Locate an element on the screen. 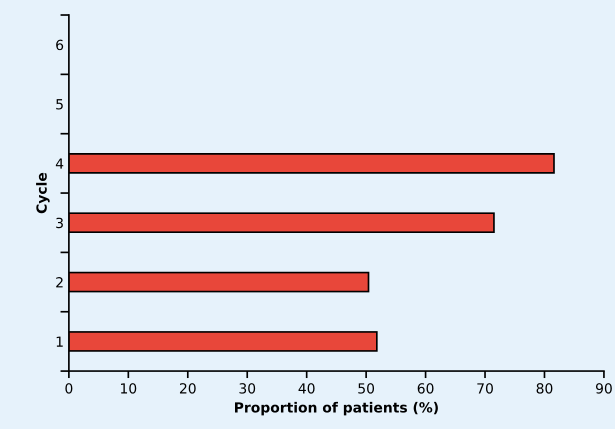  y-tick-label: 5 is located at coordinates (59, 104).